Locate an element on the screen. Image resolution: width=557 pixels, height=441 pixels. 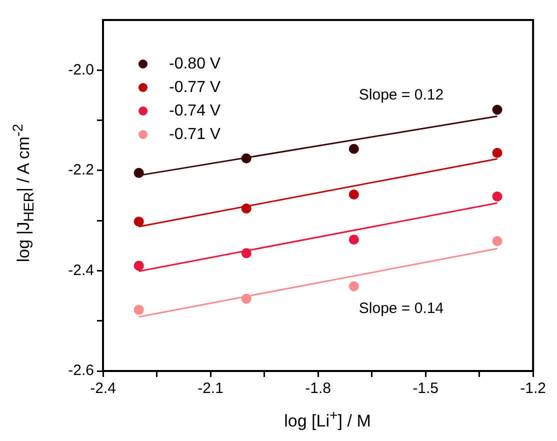
legend-label: -0.71 V is located at coordinates (195, 134).